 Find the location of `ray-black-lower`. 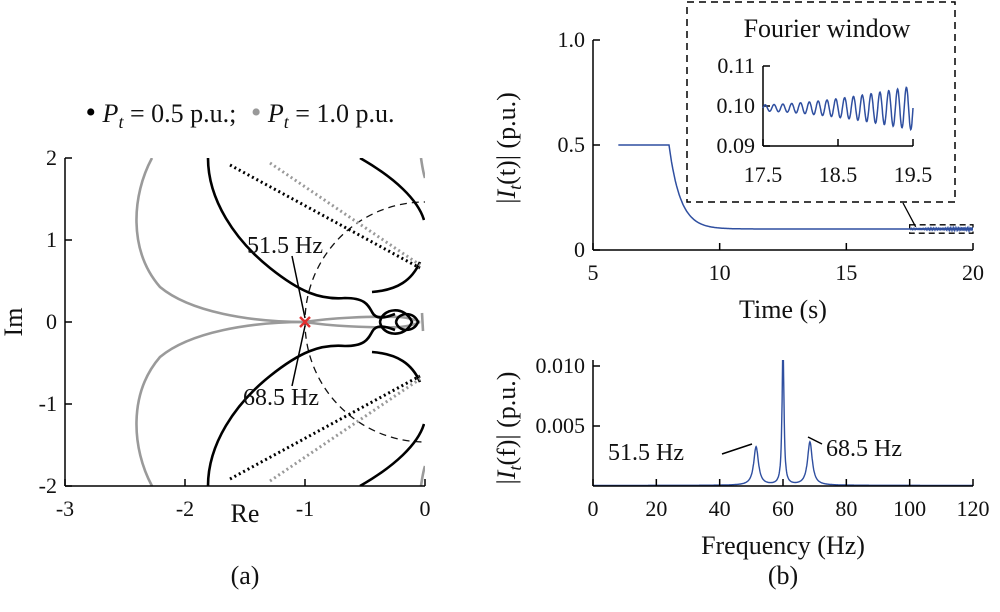

ray-black-lower is located at coordinates (325, 427).